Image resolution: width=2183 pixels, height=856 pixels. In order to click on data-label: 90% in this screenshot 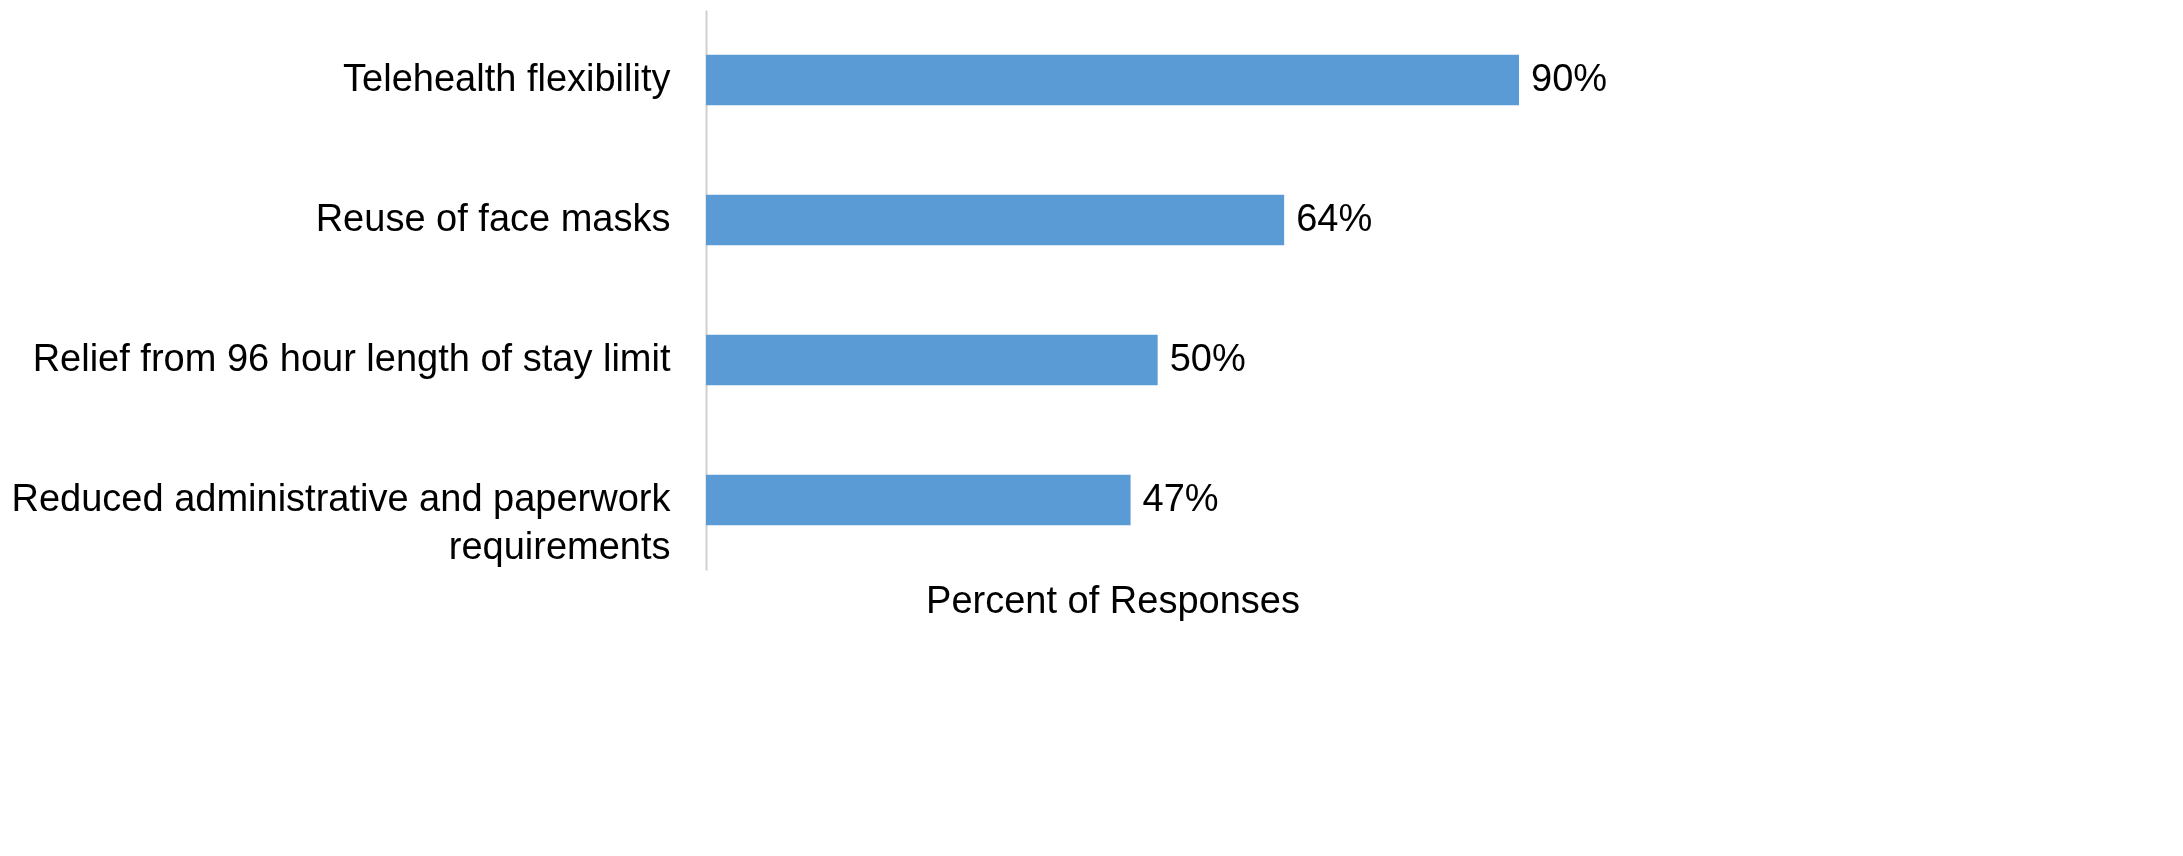, I will do `click(1569, 78)`.